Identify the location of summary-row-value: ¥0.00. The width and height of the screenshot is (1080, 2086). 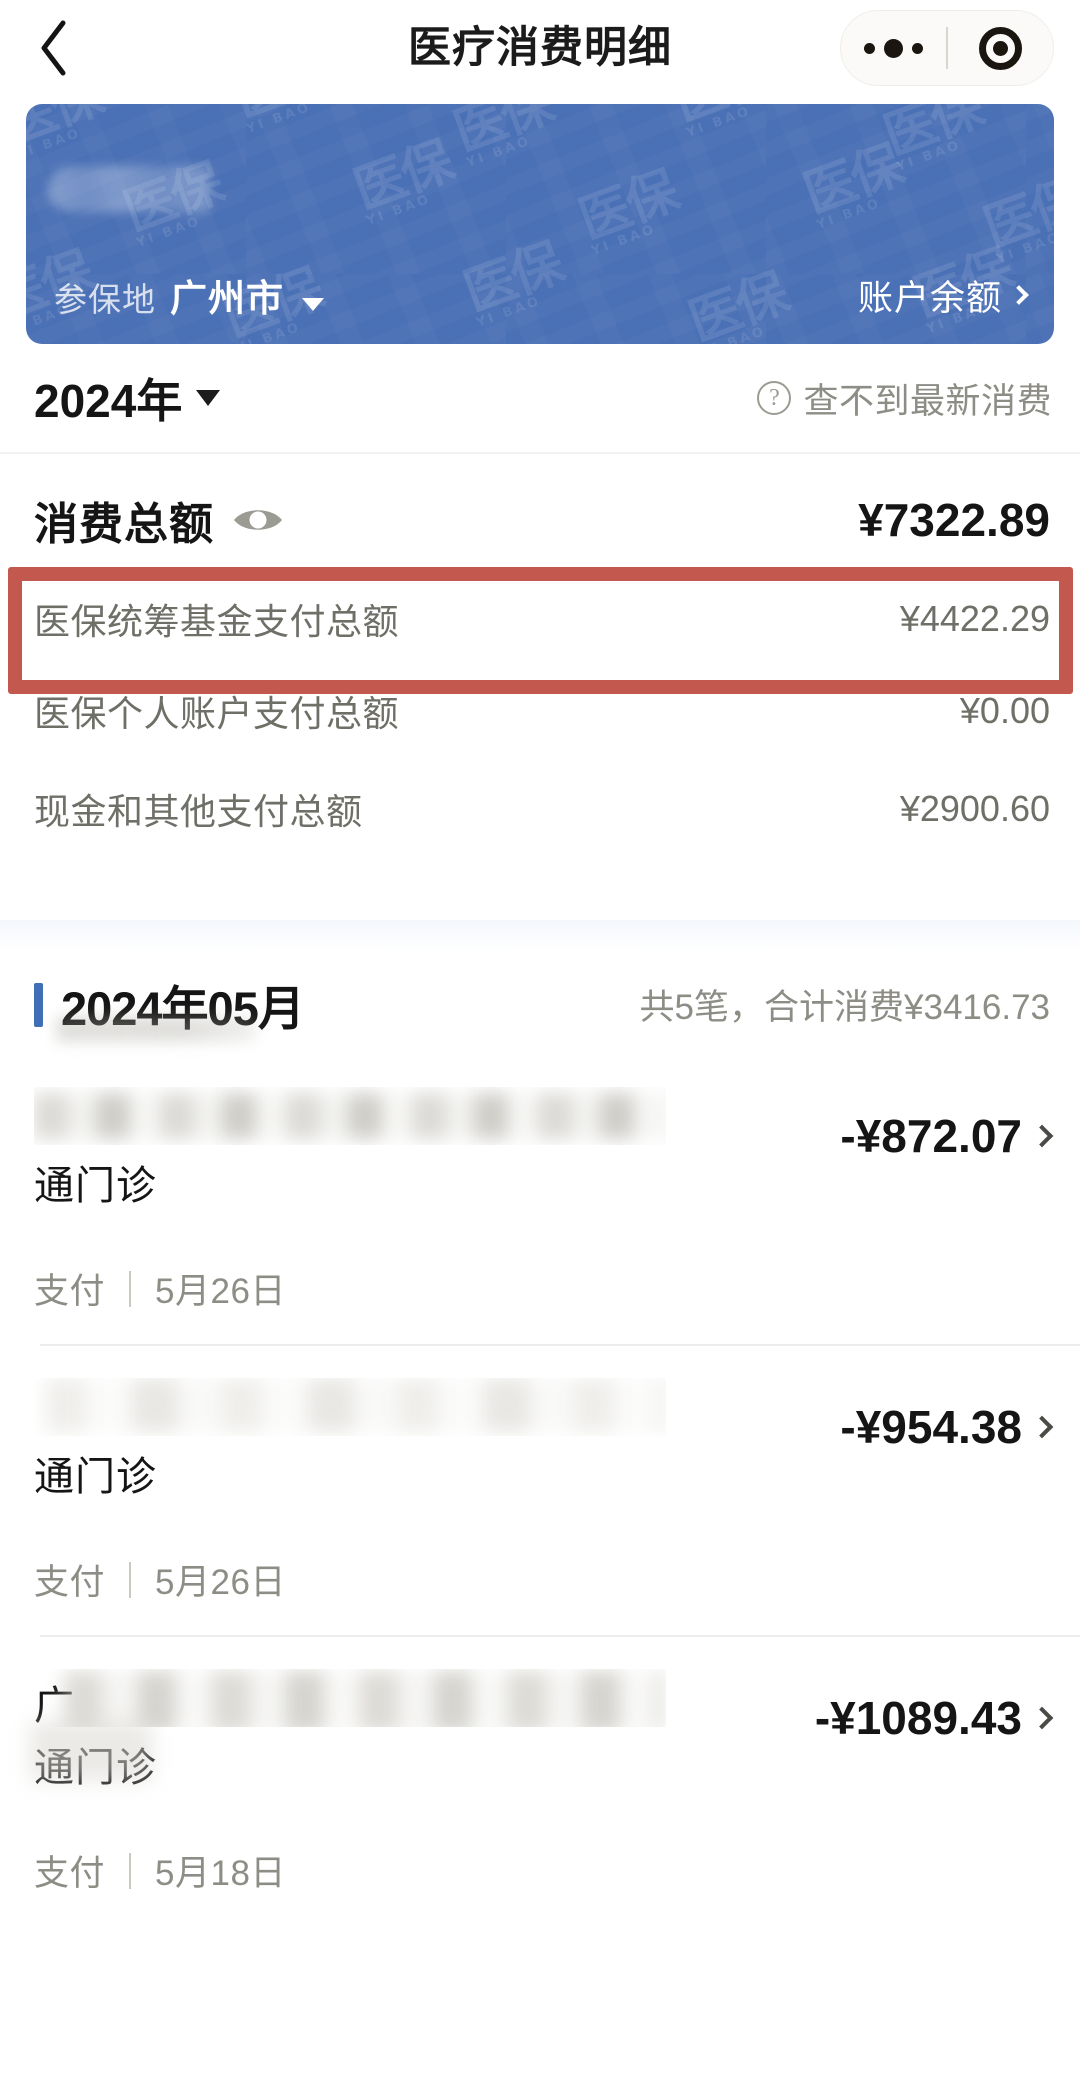
(1004, 710).